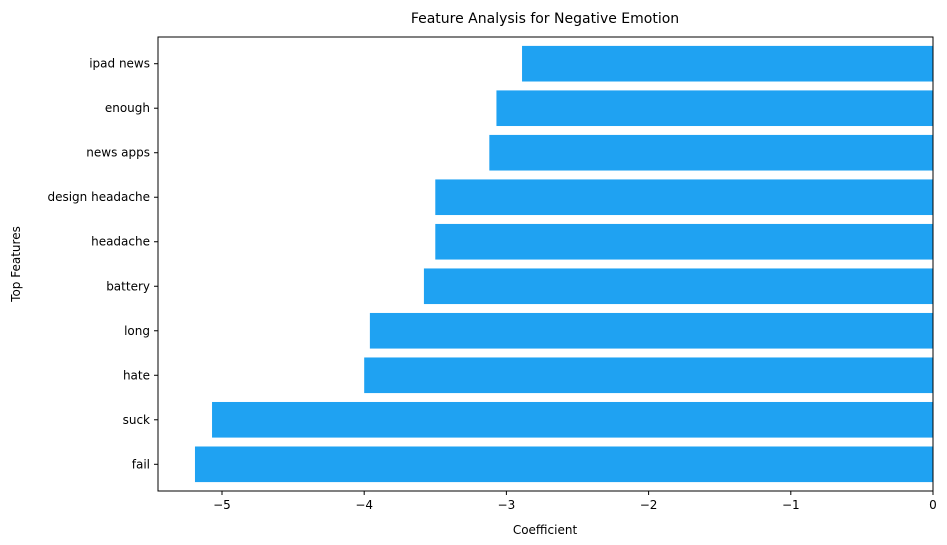  Describe the element at coordinates (127, 108) in the screenshot. I see `y-tick-label: enough` at that location.